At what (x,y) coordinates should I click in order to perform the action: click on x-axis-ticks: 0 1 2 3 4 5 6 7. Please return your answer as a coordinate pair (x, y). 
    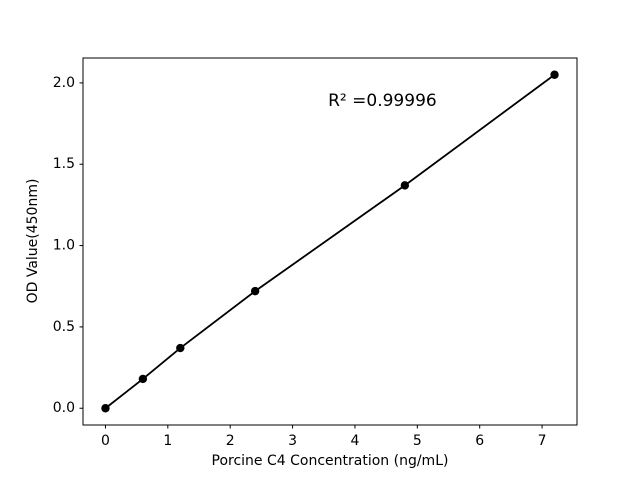
    Looking at the image, I should click on (324, 437).